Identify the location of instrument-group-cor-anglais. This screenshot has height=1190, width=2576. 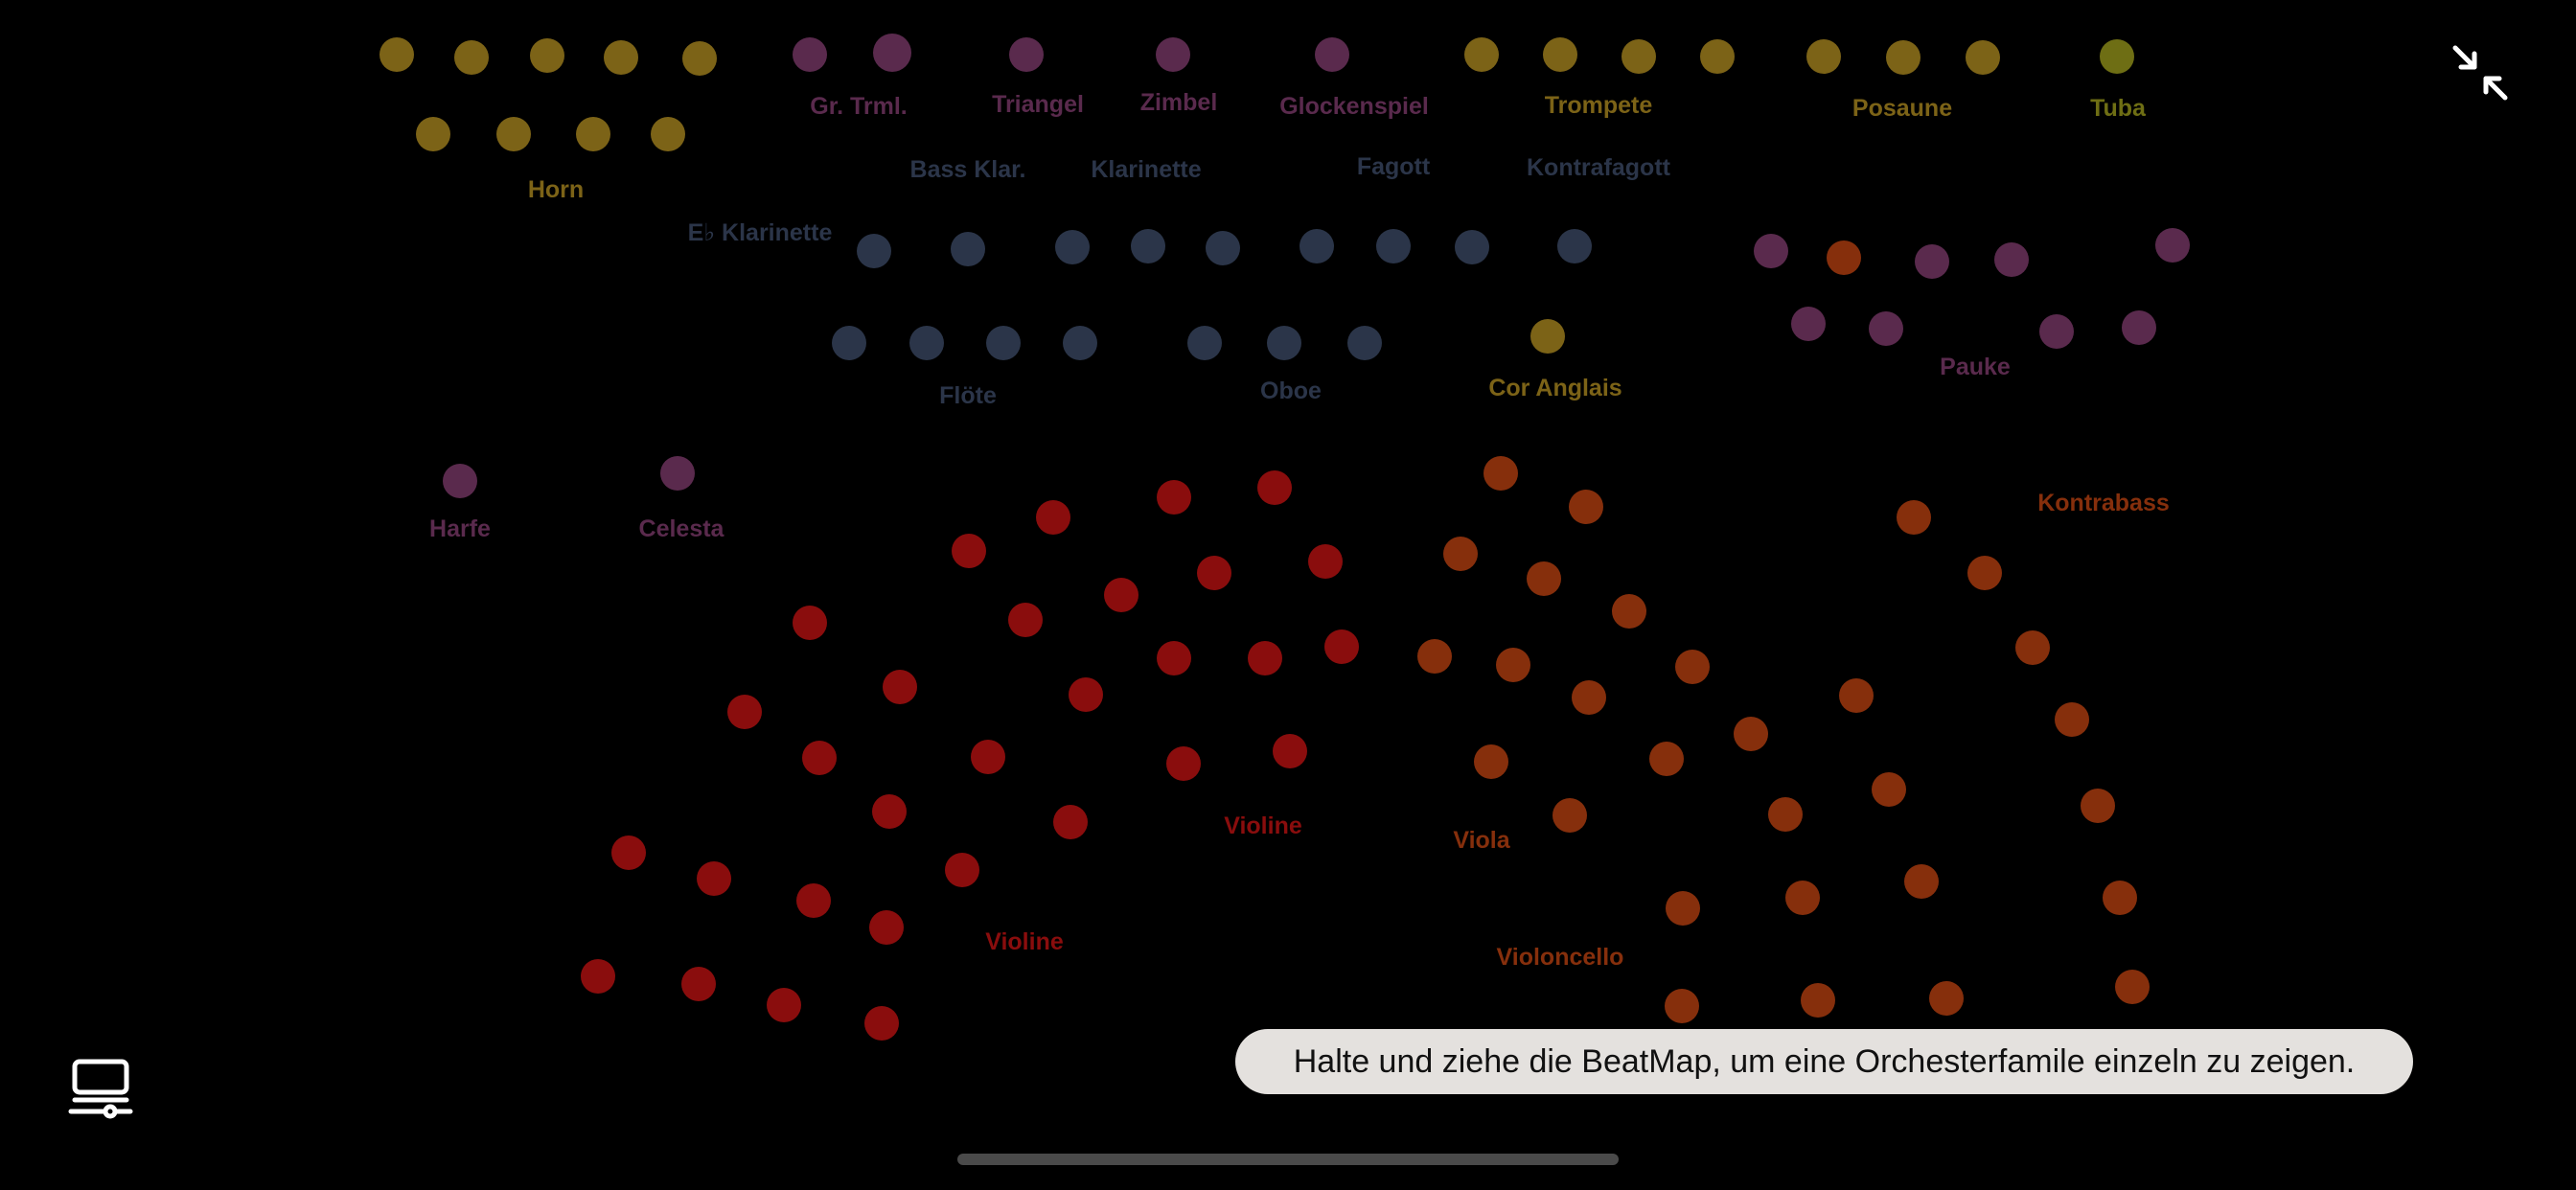
(1547, 336).